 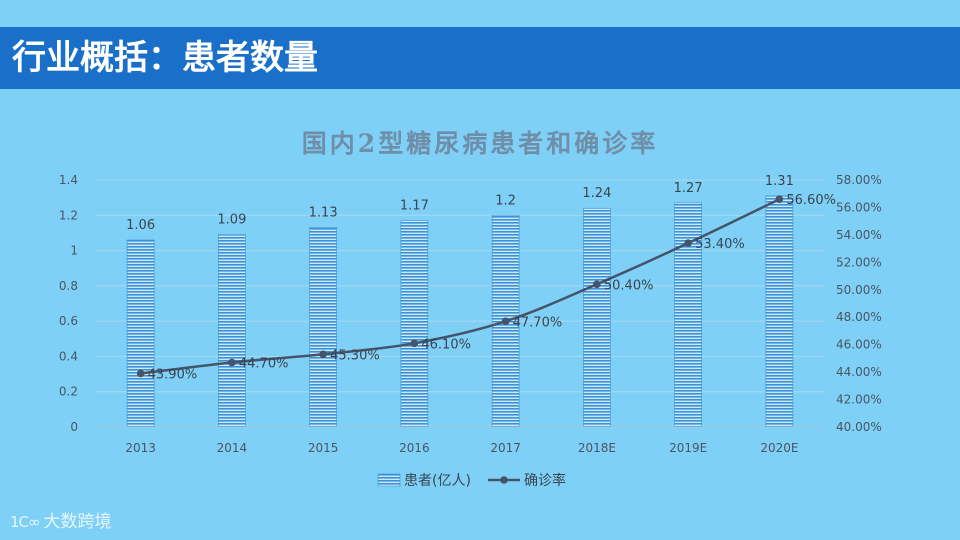 What do you see at coordinates (597, 448) in the screenshot?
I see `x-tick-label: 2018E` at bounding box center [597, 448].